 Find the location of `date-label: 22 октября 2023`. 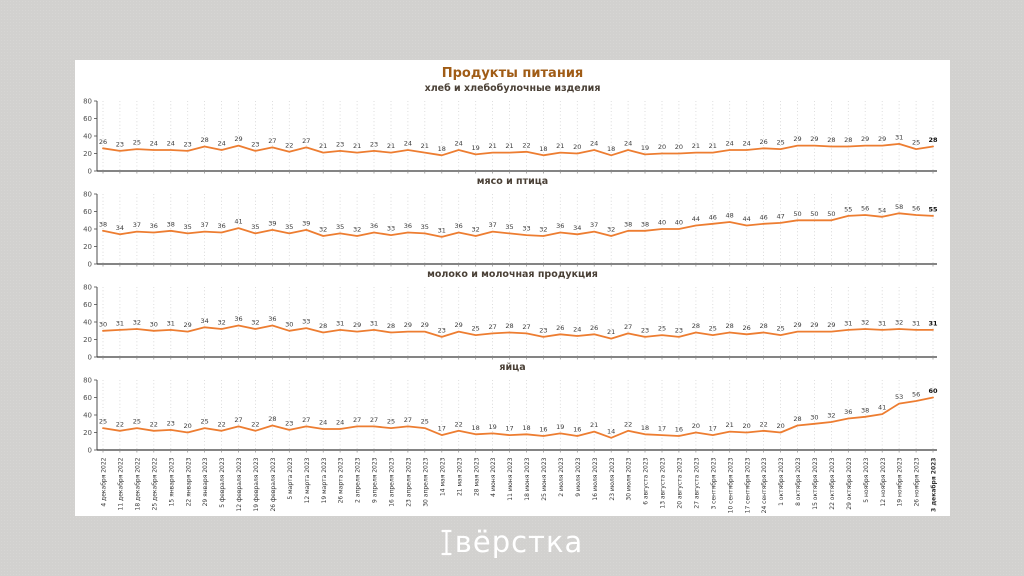

date-label: 22 октября 2023 is located at coordinates (832, 483).